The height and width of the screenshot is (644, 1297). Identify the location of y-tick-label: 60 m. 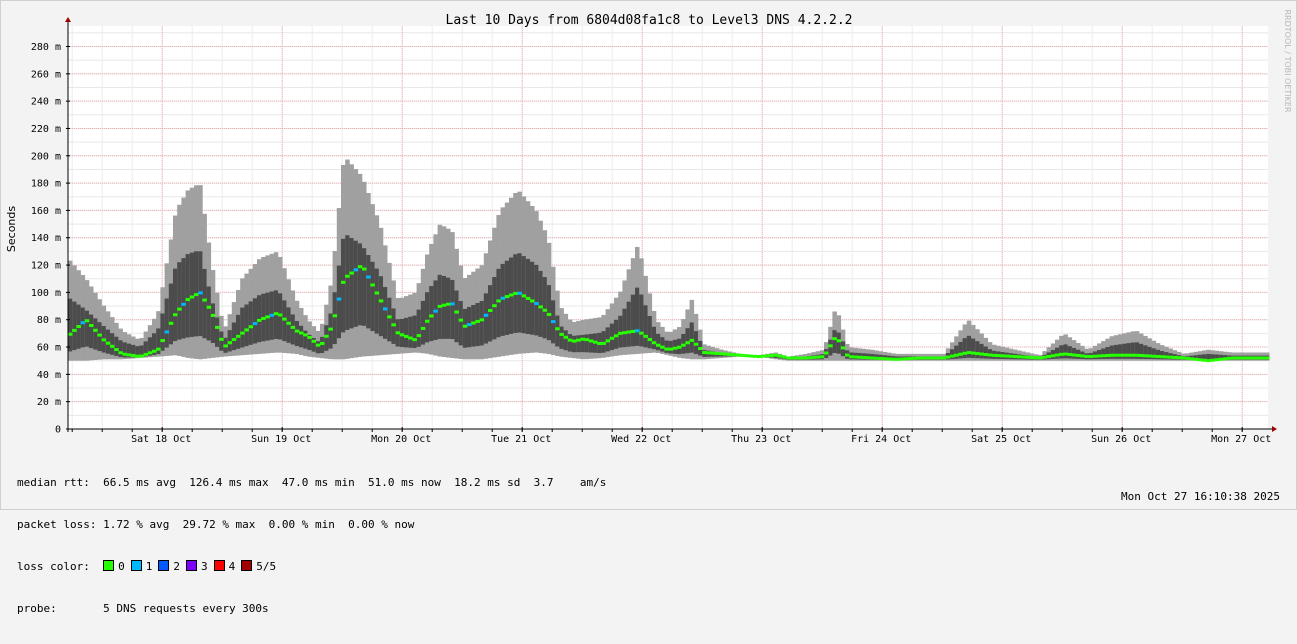
(49, 348).